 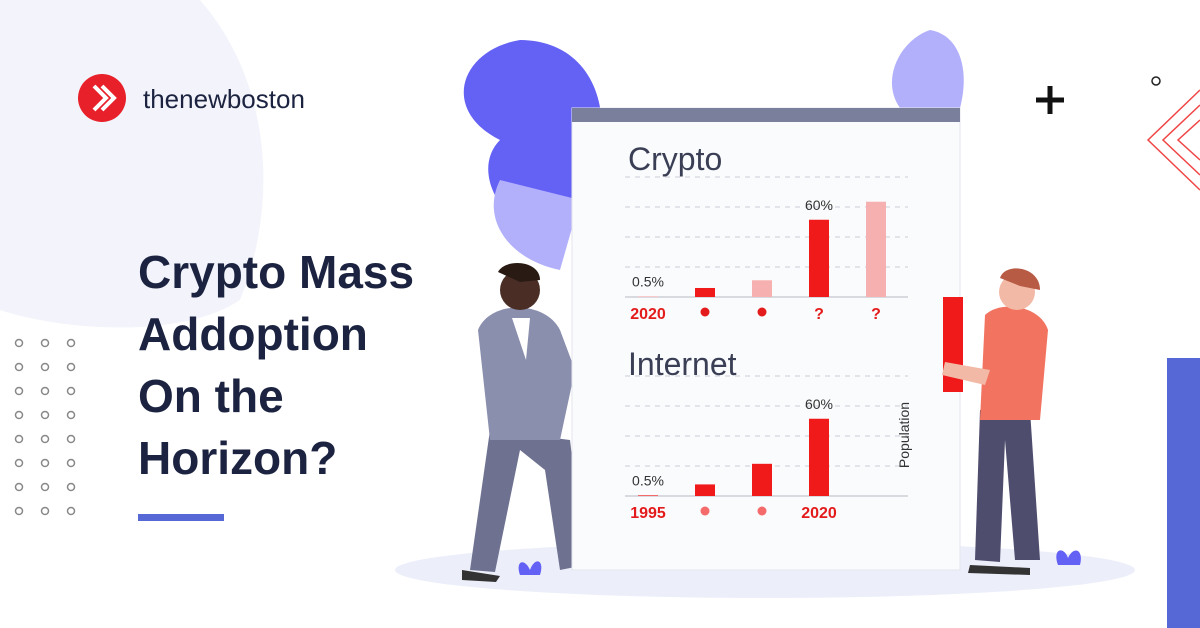 What do you see at coordinates (1173, 140) in the screenshot?
I see `diamond-lines` at bounding box center [1173, 140].